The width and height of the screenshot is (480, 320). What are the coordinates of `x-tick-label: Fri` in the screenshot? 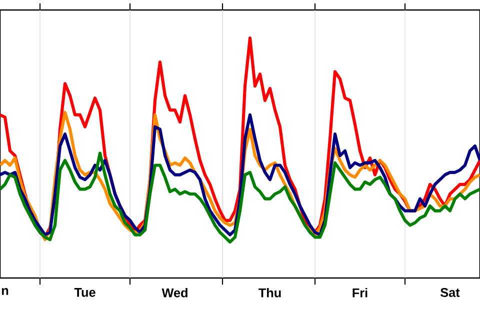 It's located at (360, 293).